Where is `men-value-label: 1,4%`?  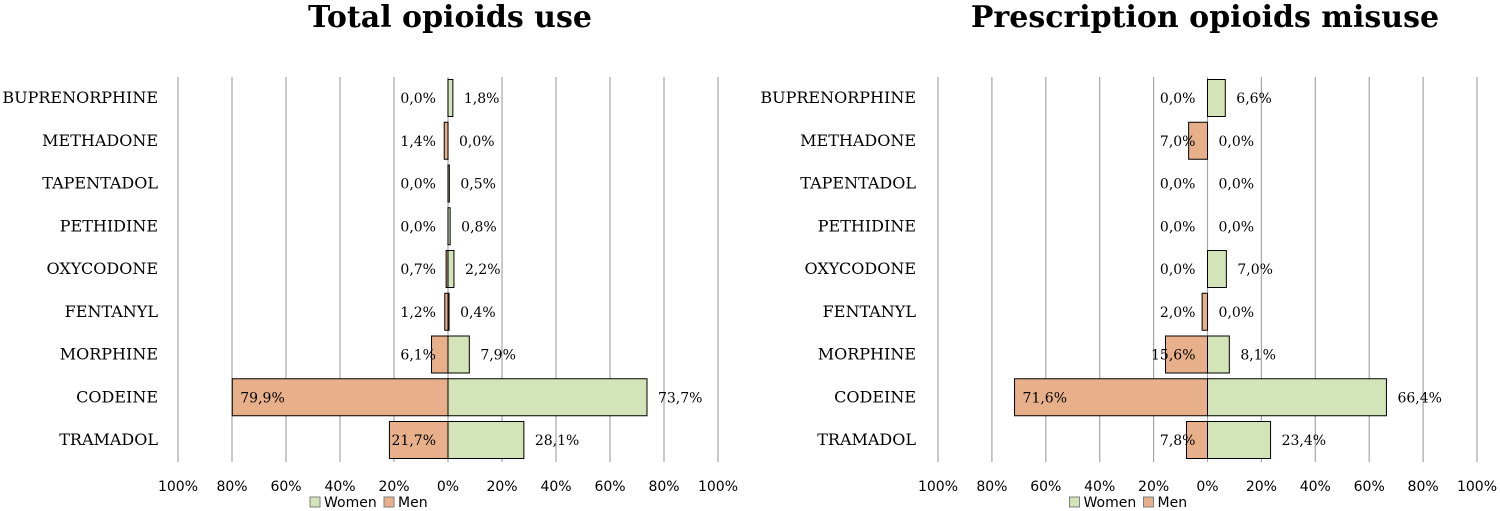
men-value-label: 1,4% is located at coordinates (418, 142).